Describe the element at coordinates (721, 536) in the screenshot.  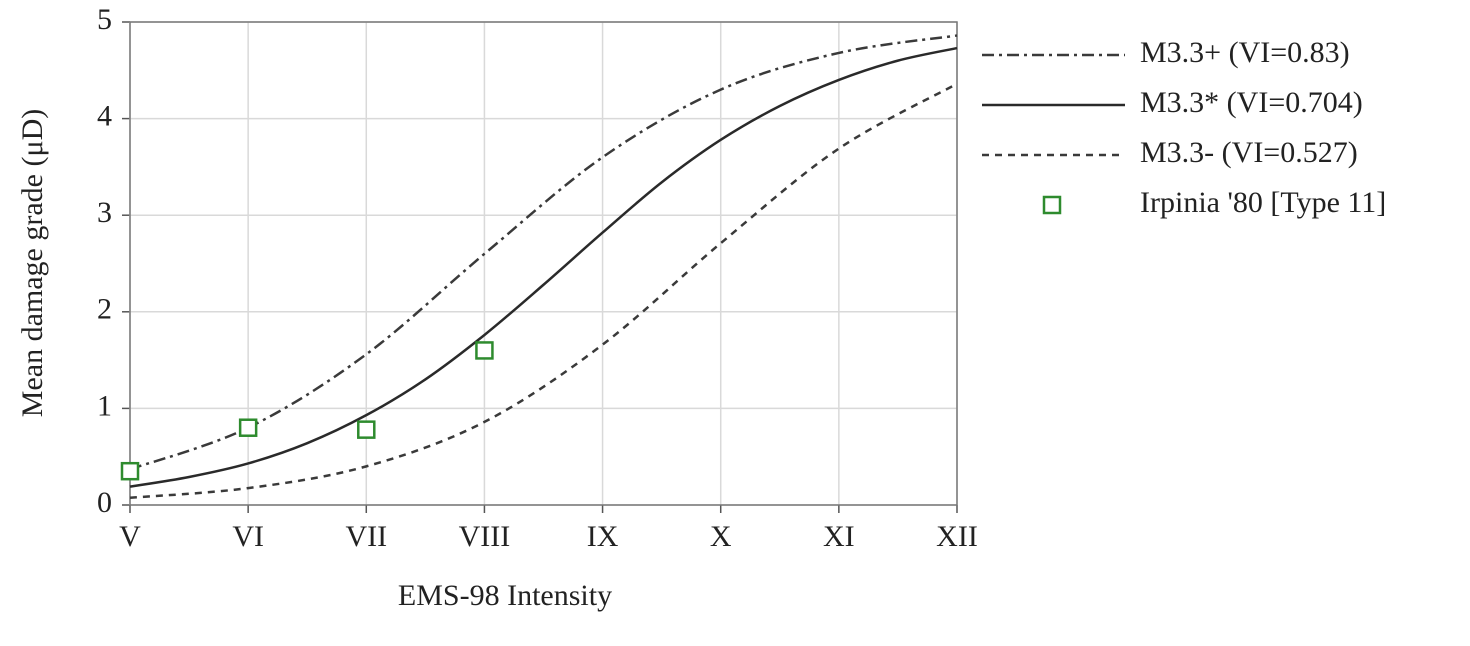
I see `x-tick-label: X` at that location.